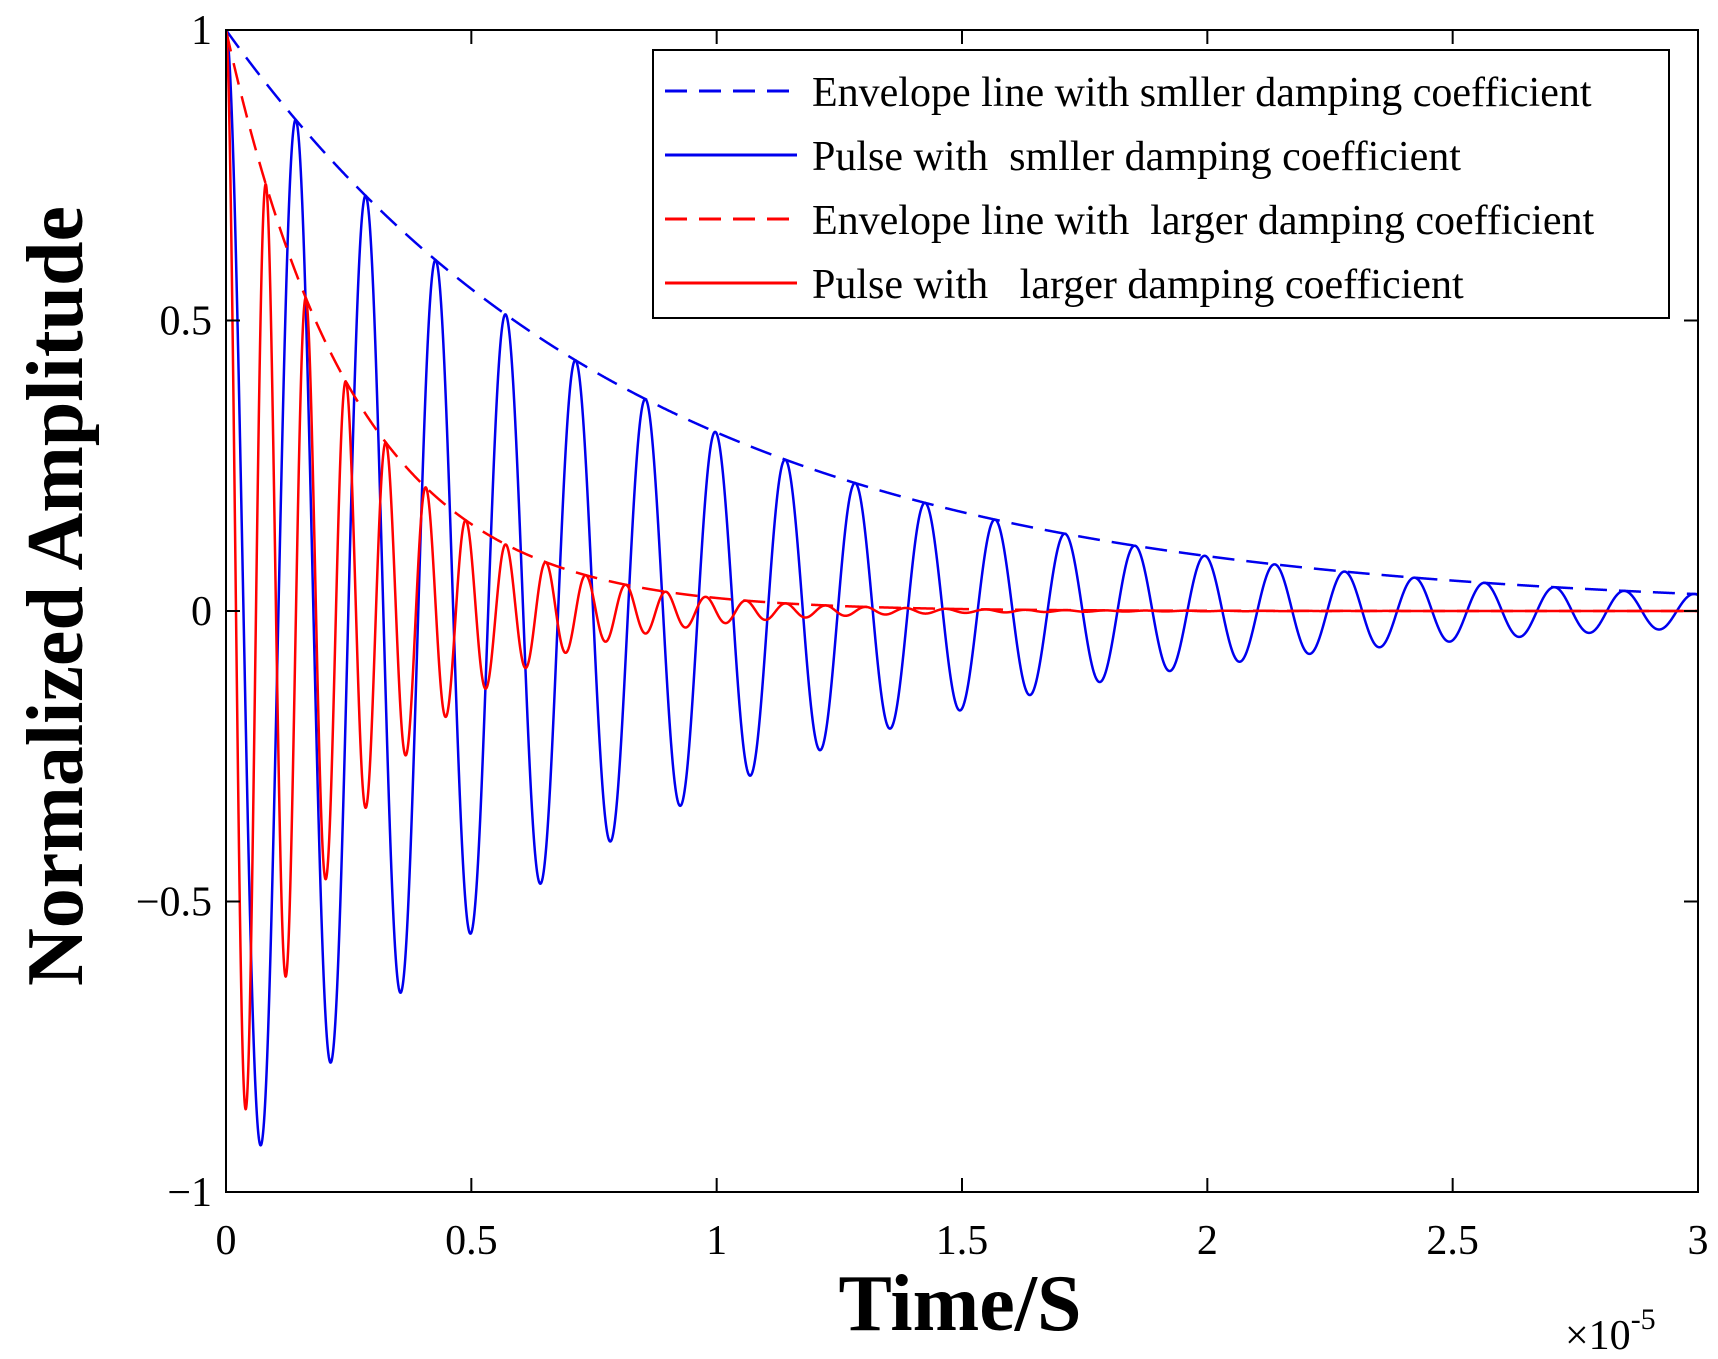  What do you see at coordinates (1452, 1241) in the screenshot?
I see `x-tick-label: 2.5` at bounding box center [1452, 1241].